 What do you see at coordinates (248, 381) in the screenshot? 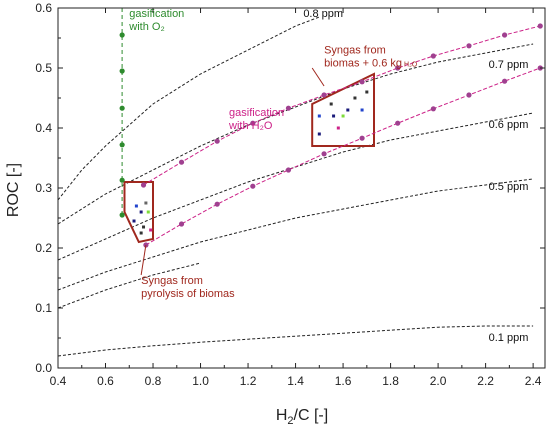
I see `x-tick-label: 1.2` at bounding box center [248, 381].